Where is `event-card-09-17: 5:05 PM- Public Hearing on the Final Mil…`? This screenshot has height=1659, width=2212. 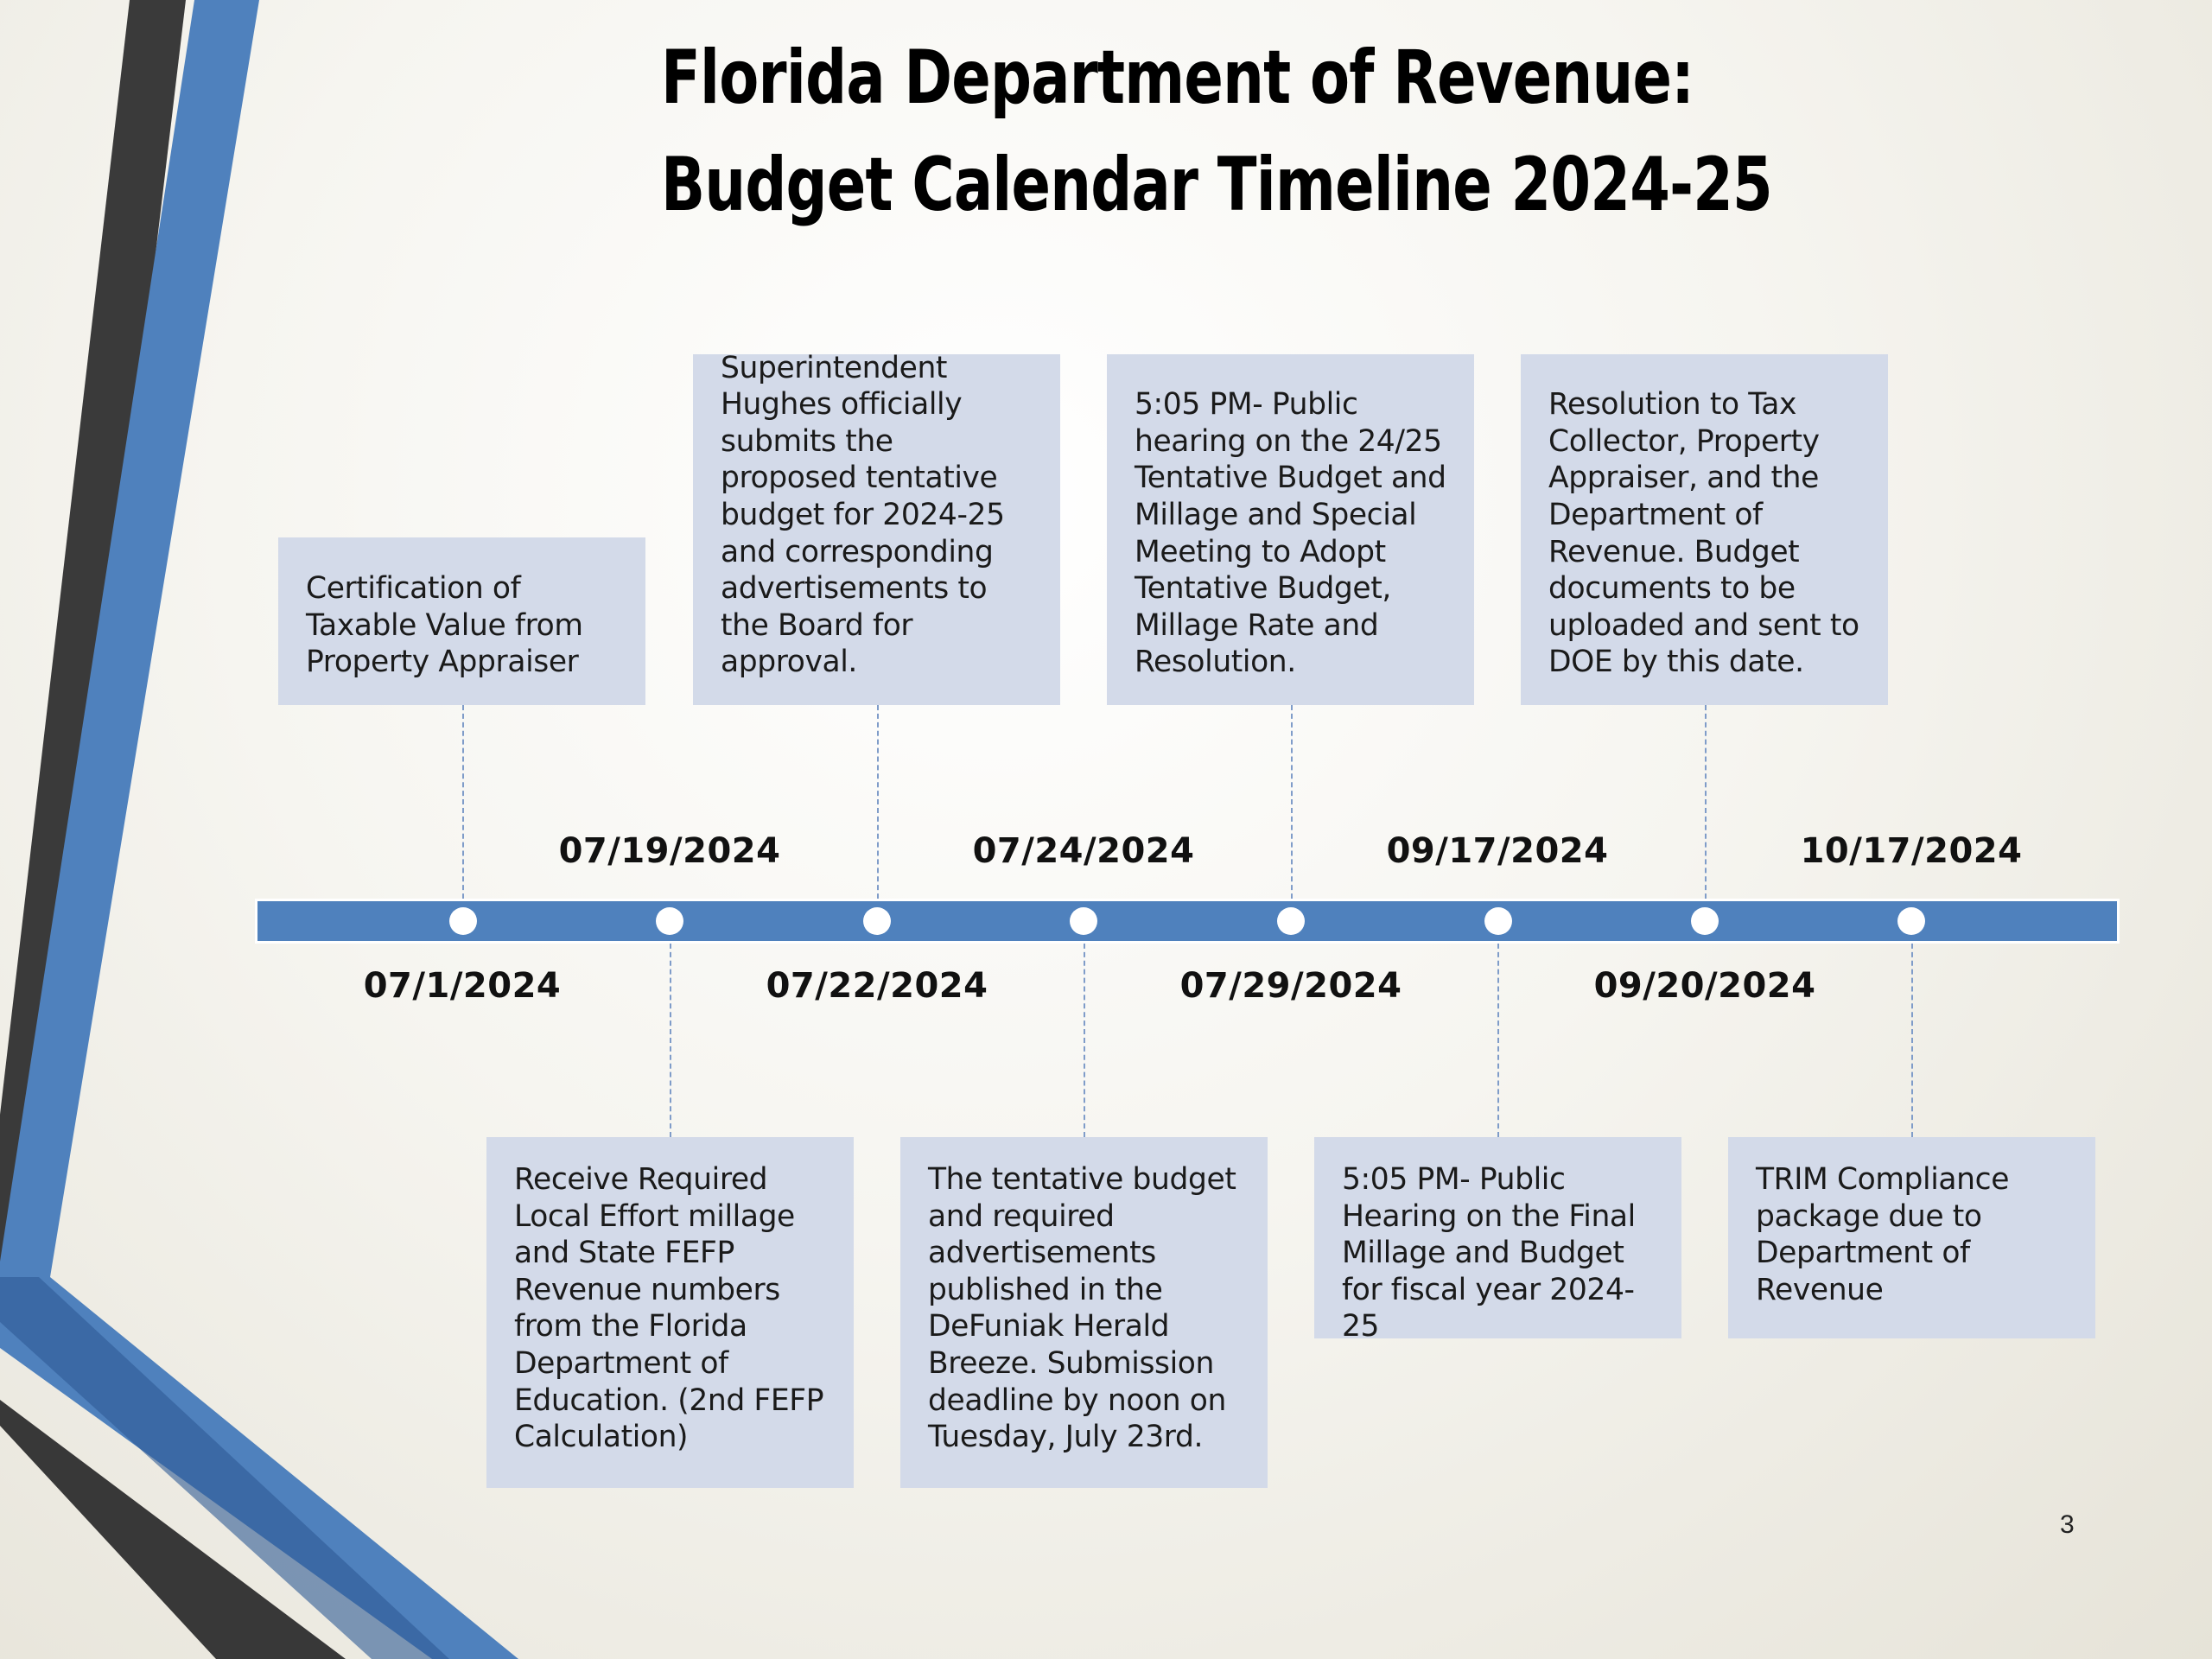 event-card-09-17: 5:05 PM- Public Hearing on the Final Mil… is located at coordinates (1497, 1240).